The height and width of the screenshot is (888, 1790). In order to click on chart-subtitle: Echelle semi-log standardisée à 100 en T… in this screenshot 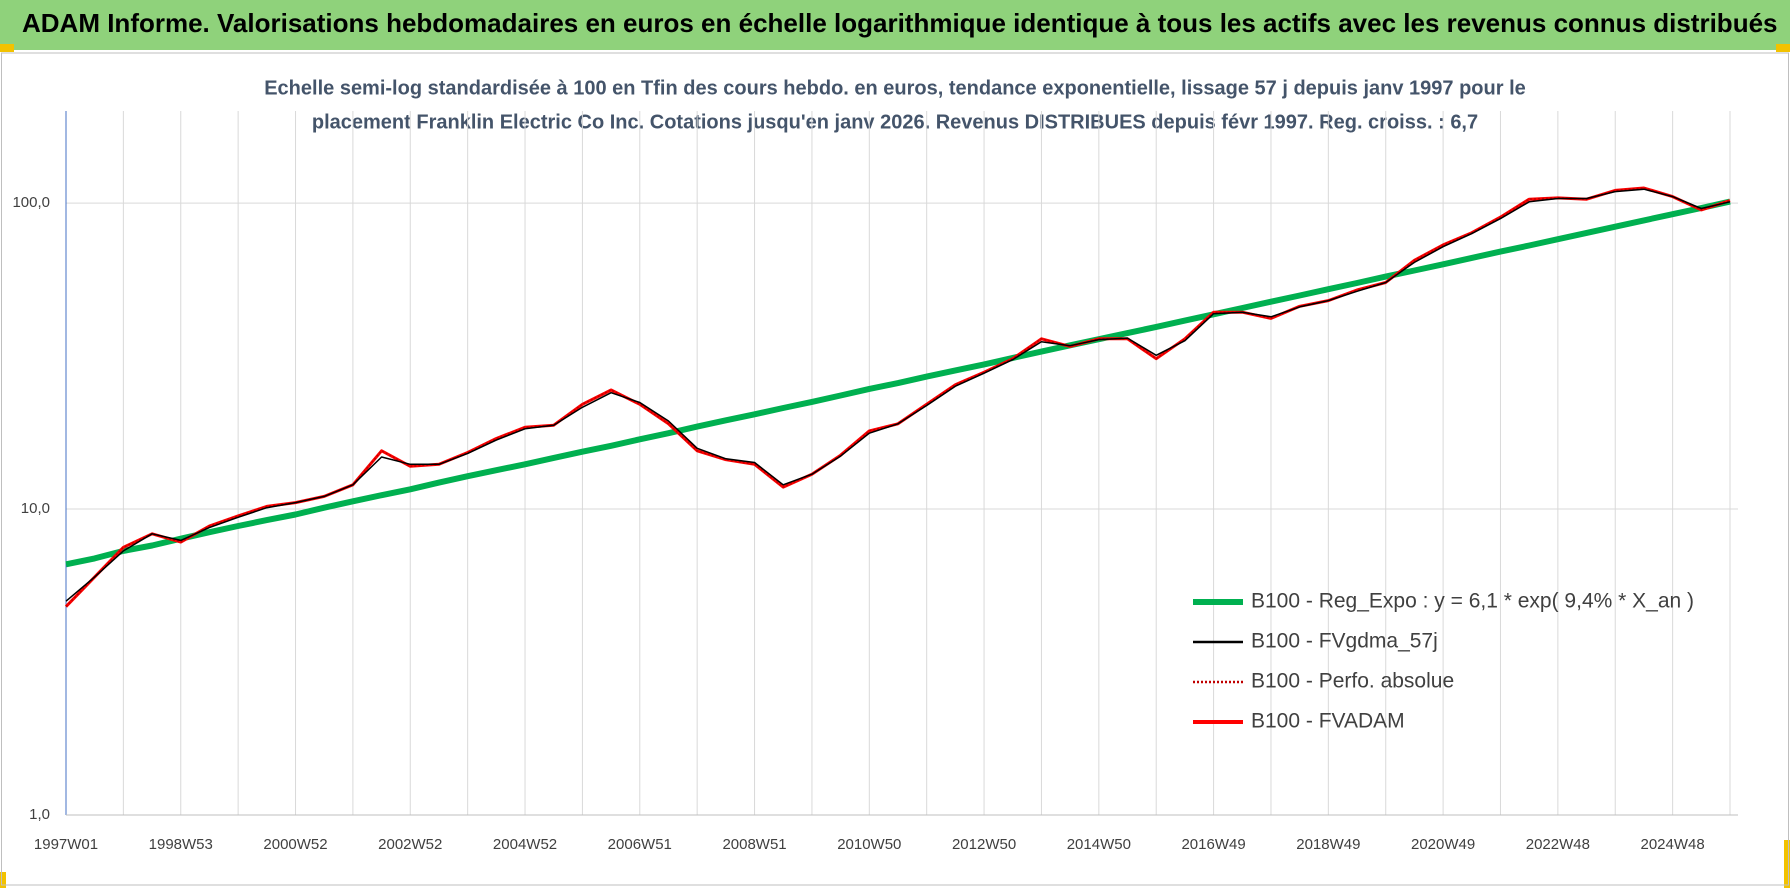, I will do `click(895, 88)`.